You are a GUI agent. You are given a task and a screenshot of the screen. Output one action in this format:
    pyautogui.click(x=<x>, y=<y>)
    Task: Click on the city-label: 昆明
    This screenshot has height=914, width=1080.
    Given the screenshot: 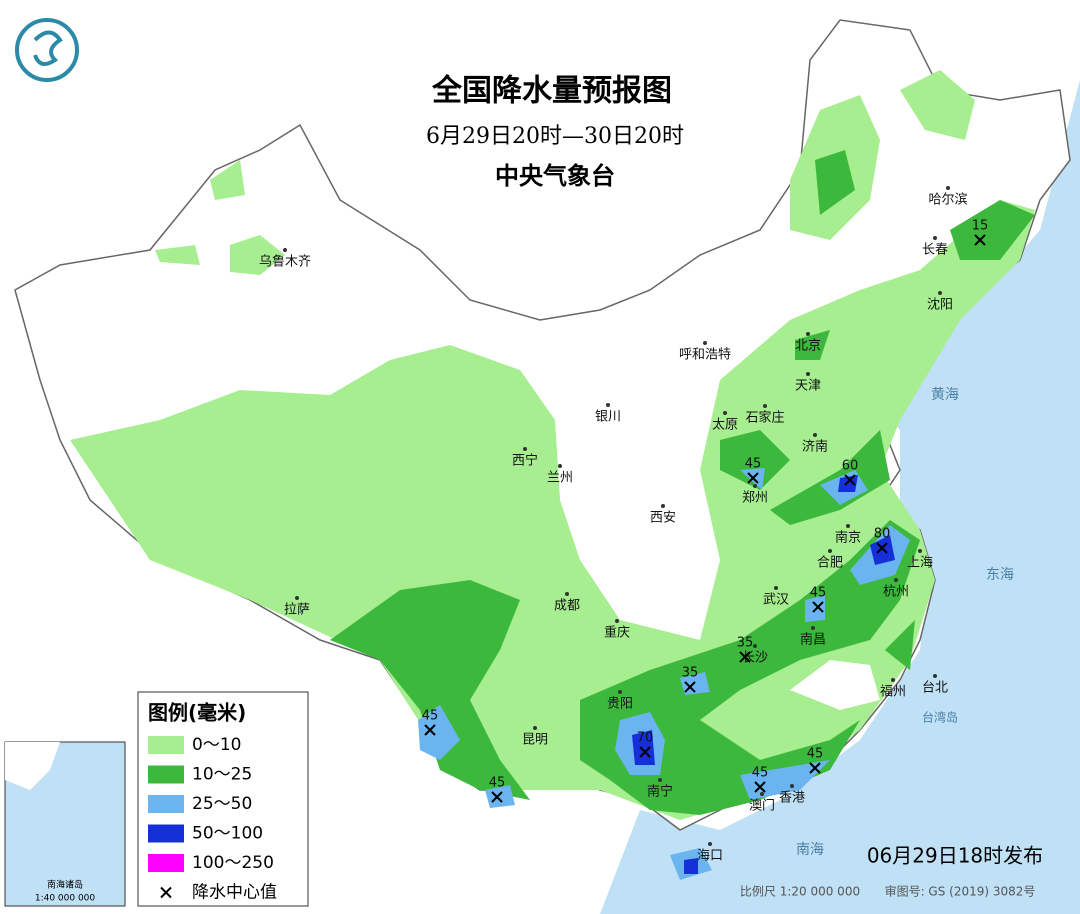 What is the action you would take?
    pyautogui.click(x=535, y=740)
    